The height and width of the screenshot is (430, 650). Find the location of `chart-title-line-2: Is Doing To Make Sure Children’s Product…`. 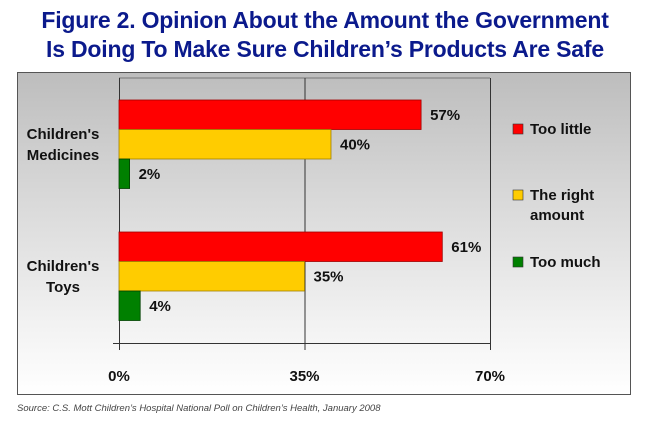

chart-title-line-2: Is Doing To Make Sure Children’s Product… is located at coordinates (325, 49).